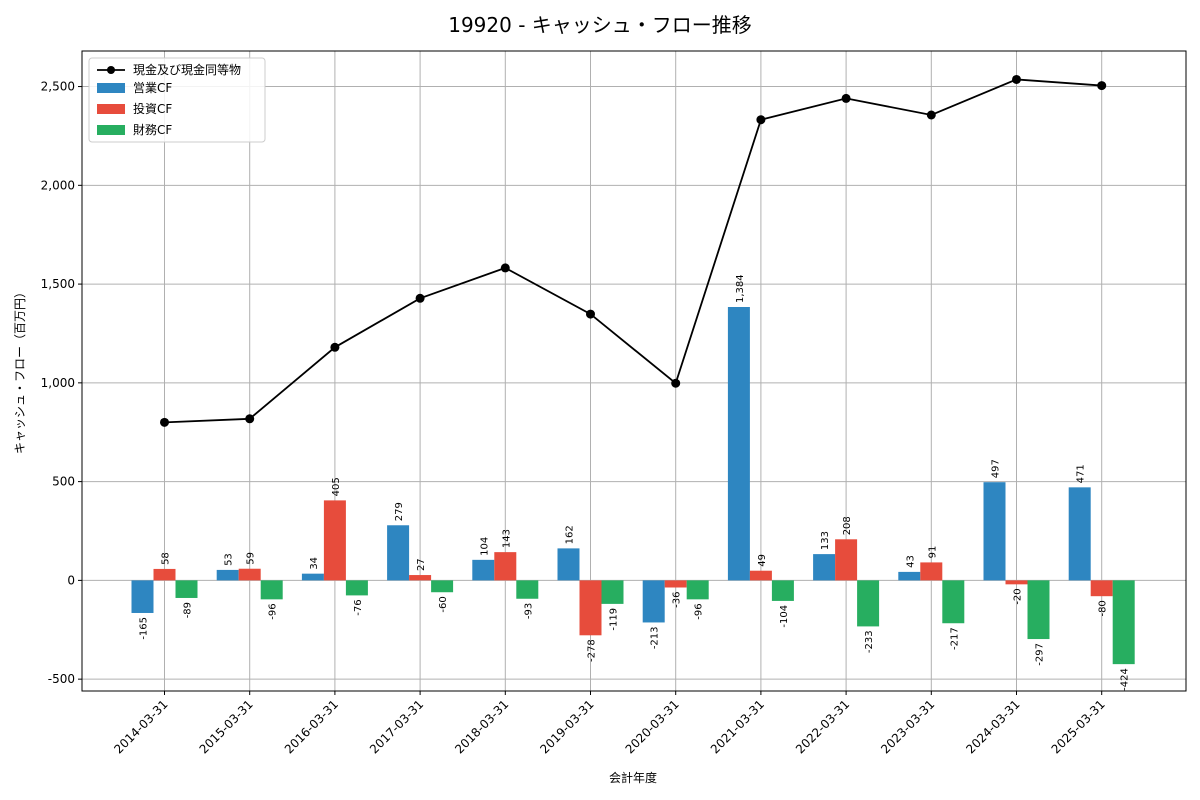  What do you see at coordinates (396, 726) in the screenshot?
I see `x-tick-label: 2017-03-31` at bounding box center [396, 726].